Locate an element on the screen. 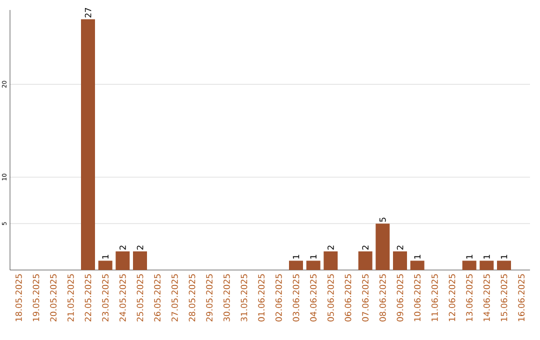 The image size is (540, 340). data-label: 27 is located at coordinates (88, 13).